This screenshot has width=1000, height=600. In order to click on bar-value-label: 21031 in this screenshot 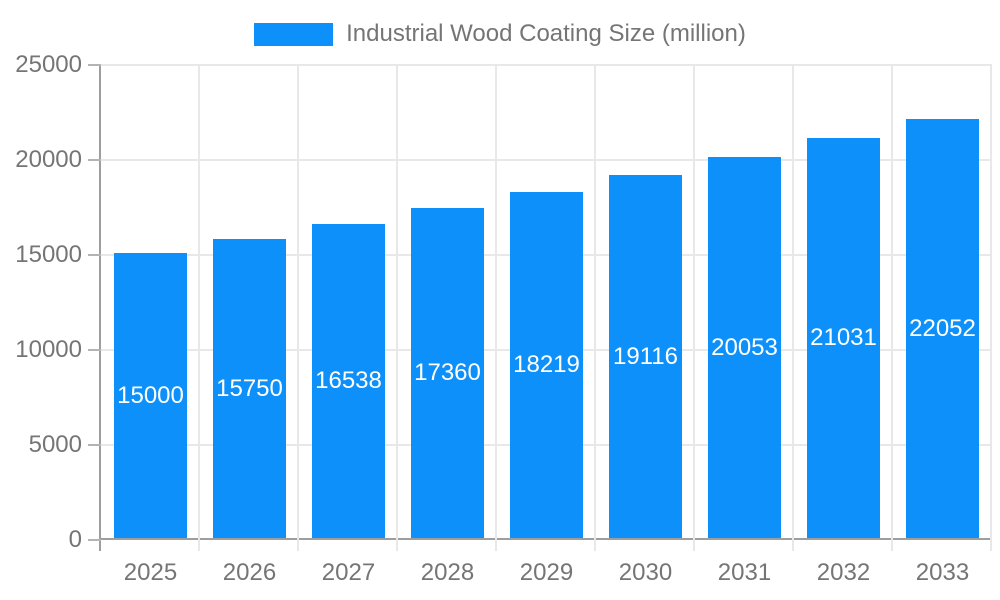, I will do `click(843, 337)`.